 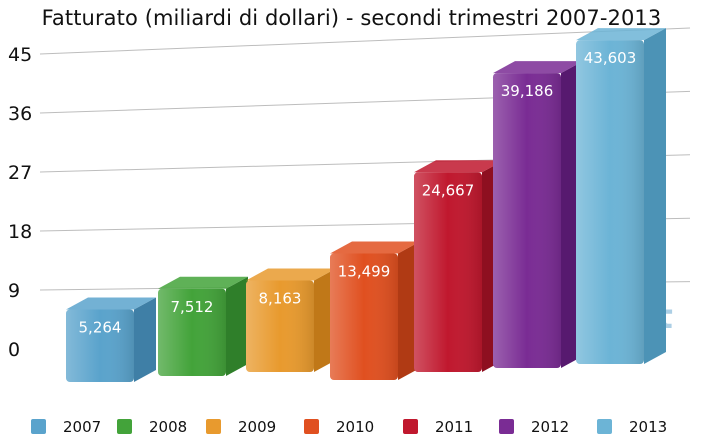 What do you see at coordinates (14, 291) in the screenshot?
I see `y-tick-label: 9` at bounding box center [14, 291].